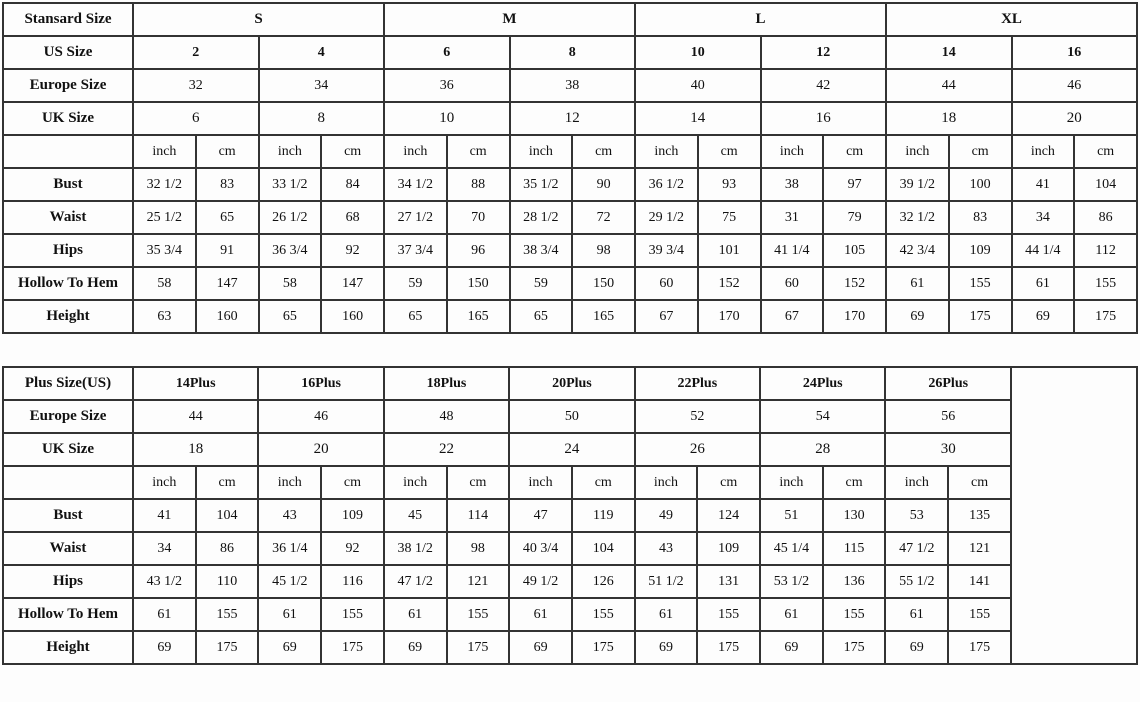 Image resolution: width=1140 pixels, height=702 pixels. Describe the element at coordinates (666, 250) in the screenshot. I see `size-cell: 39 3/4` at that location.